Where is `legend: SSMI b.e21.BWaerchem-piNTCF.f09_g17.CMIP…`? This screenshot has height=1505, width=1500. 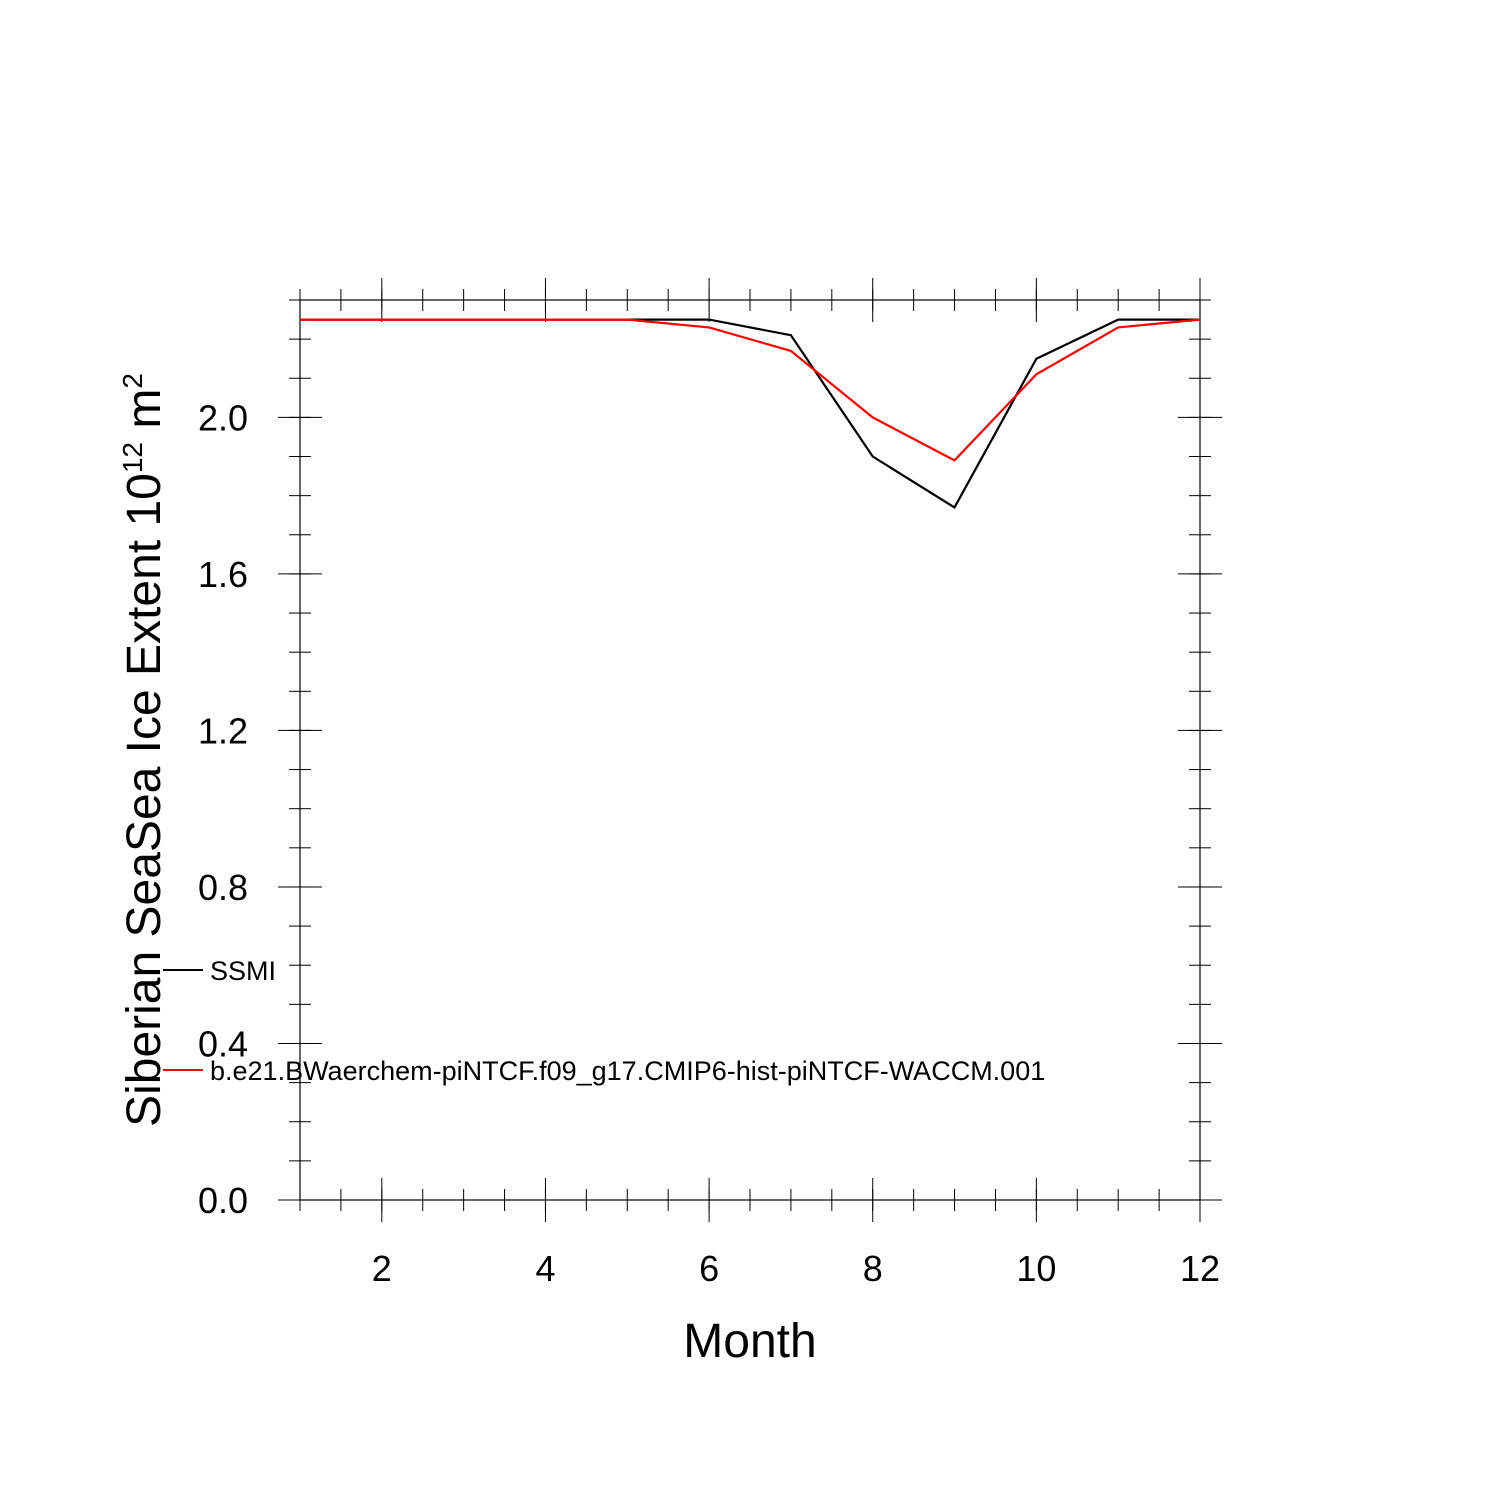
legend: SSMI b.e21.BWaerchem-piNTCF.f09_g17.CMIP… is located at coordinates (604, 1021).